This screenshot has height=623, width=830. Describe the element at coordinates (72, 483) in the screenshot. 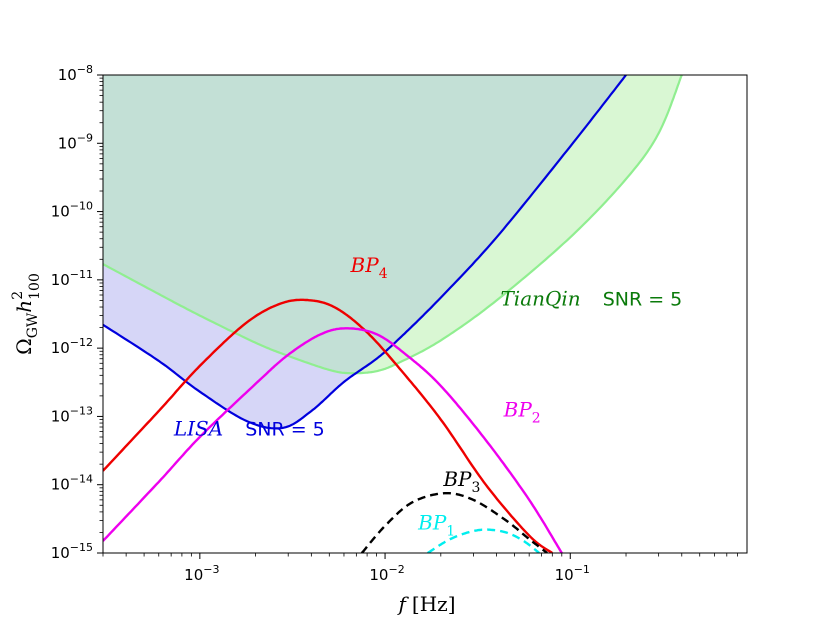

I see `y-tick-label: 10⁻¹⁴` at that location.